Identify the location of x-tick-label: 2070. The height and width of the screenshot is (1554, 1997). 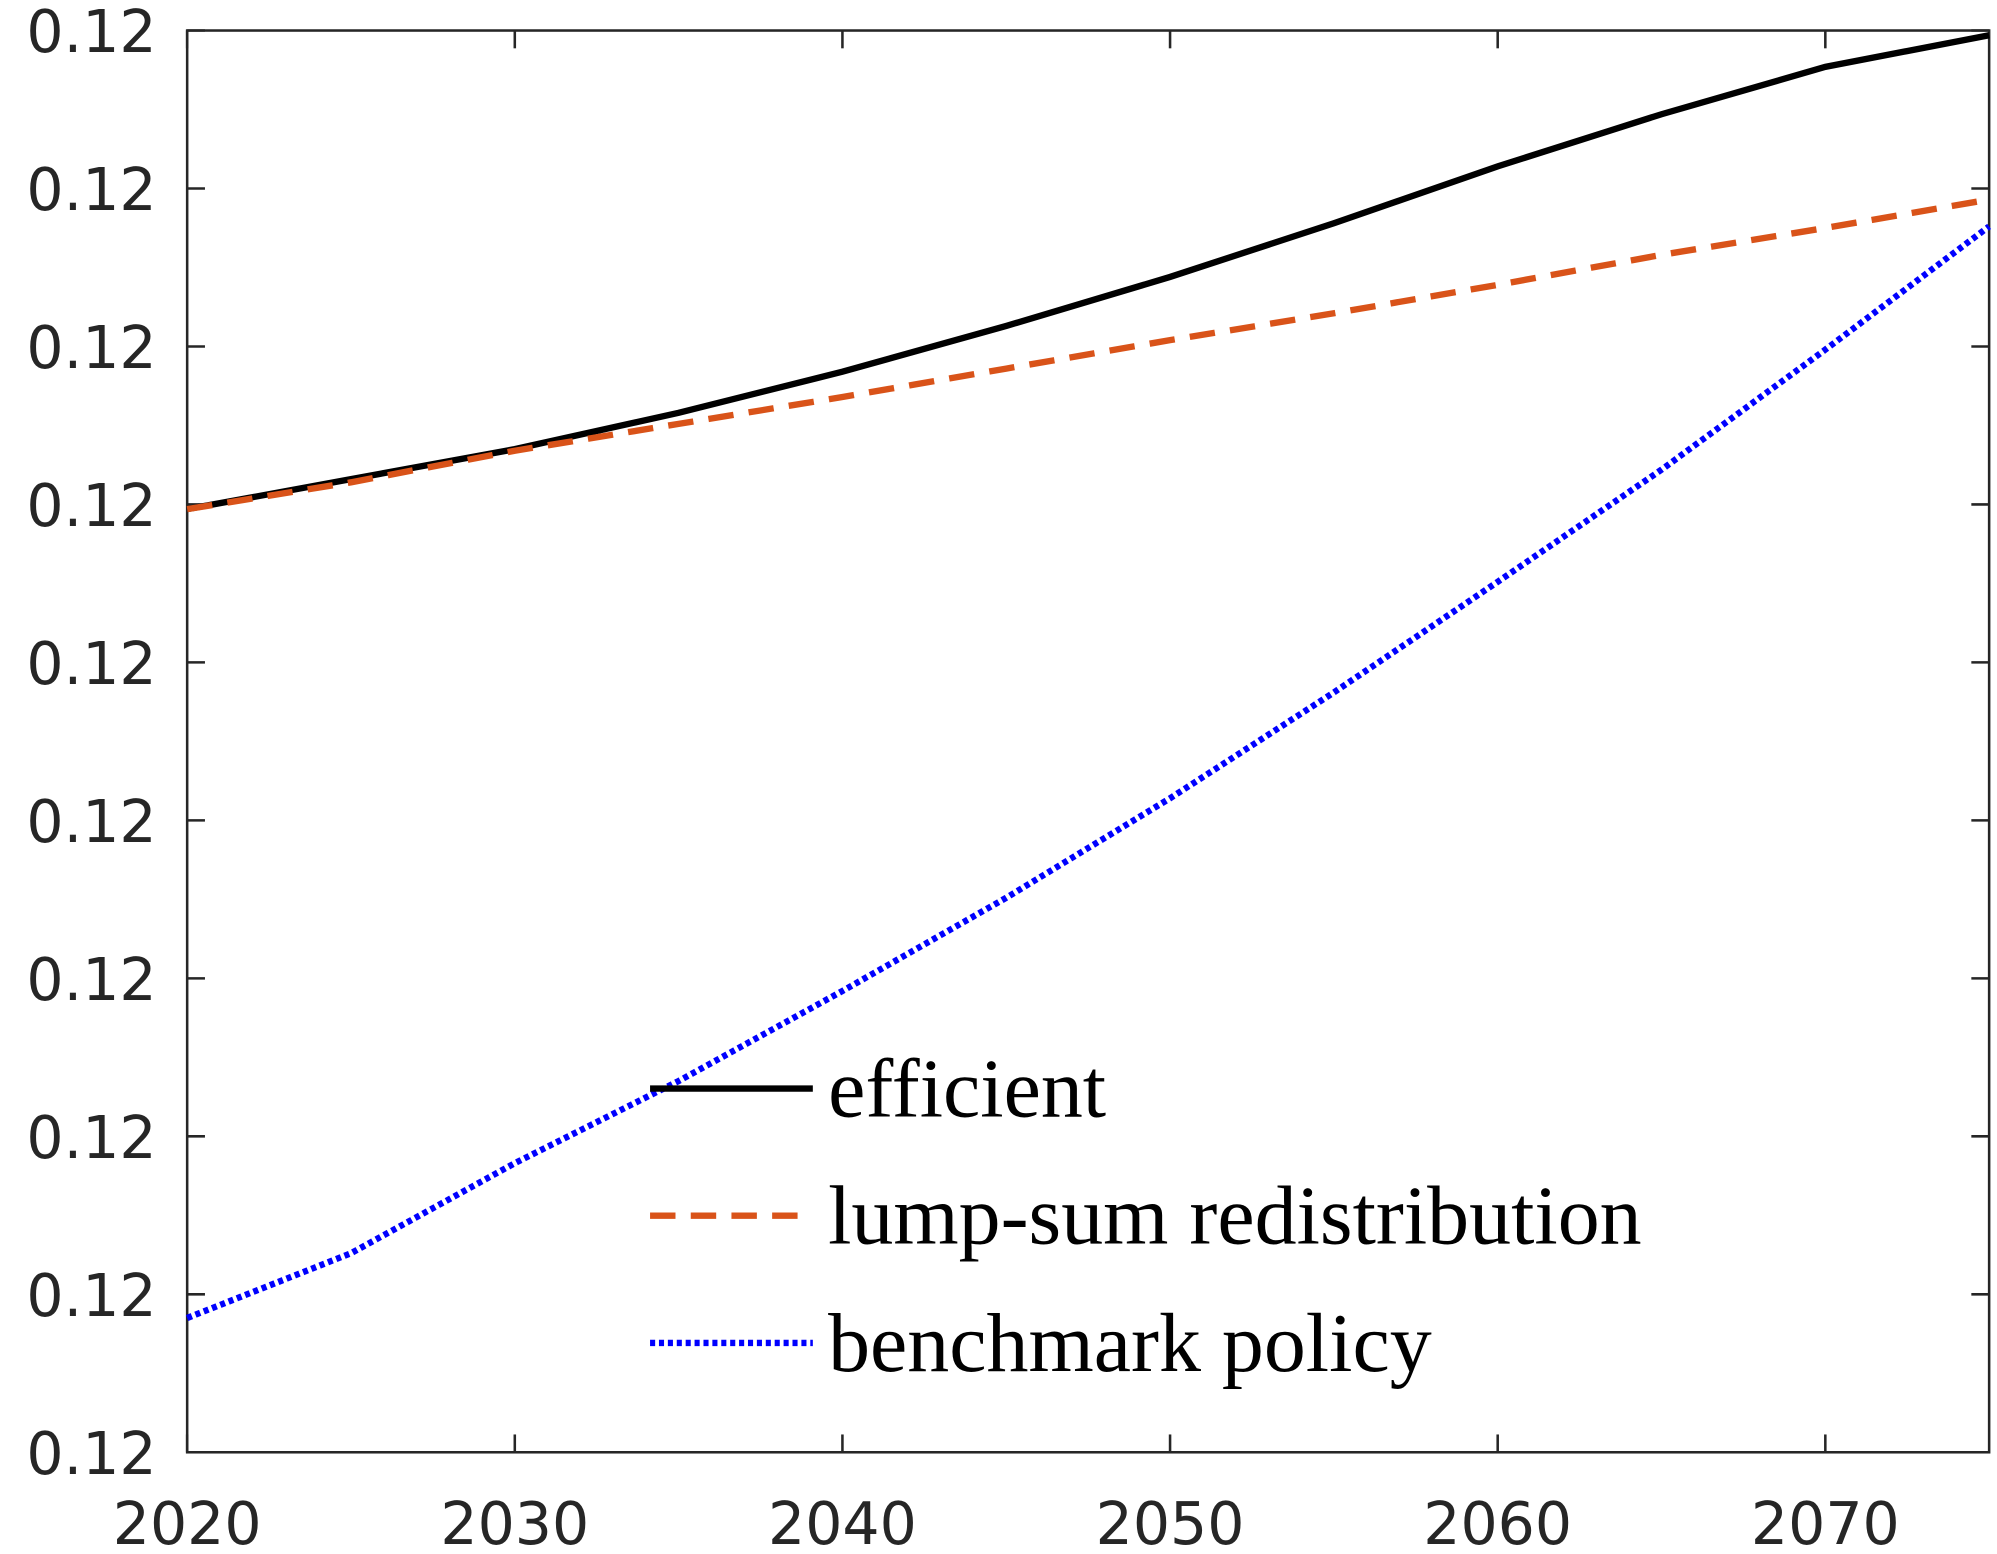
(1825, 1522).